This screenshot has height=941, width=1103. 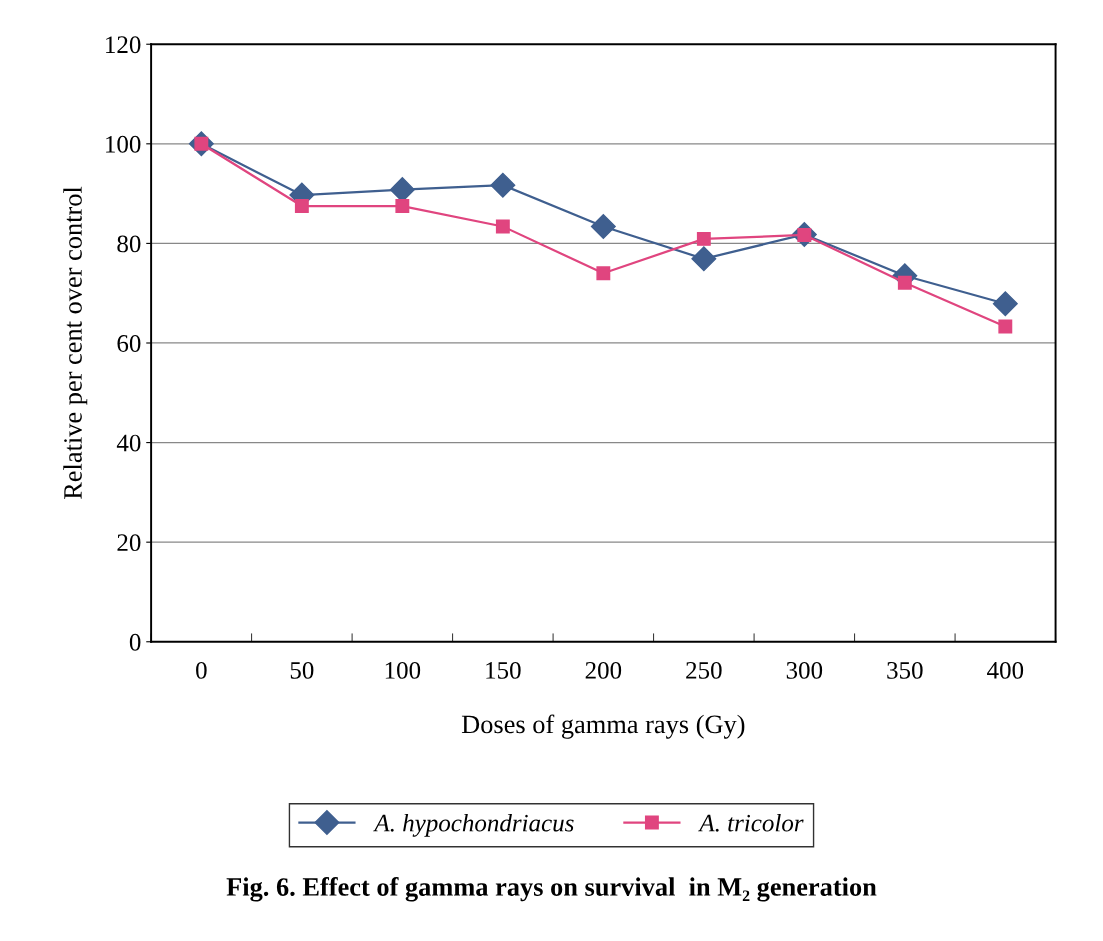 I want to click on x-tick-label: 150, so click(x=503, y=670).